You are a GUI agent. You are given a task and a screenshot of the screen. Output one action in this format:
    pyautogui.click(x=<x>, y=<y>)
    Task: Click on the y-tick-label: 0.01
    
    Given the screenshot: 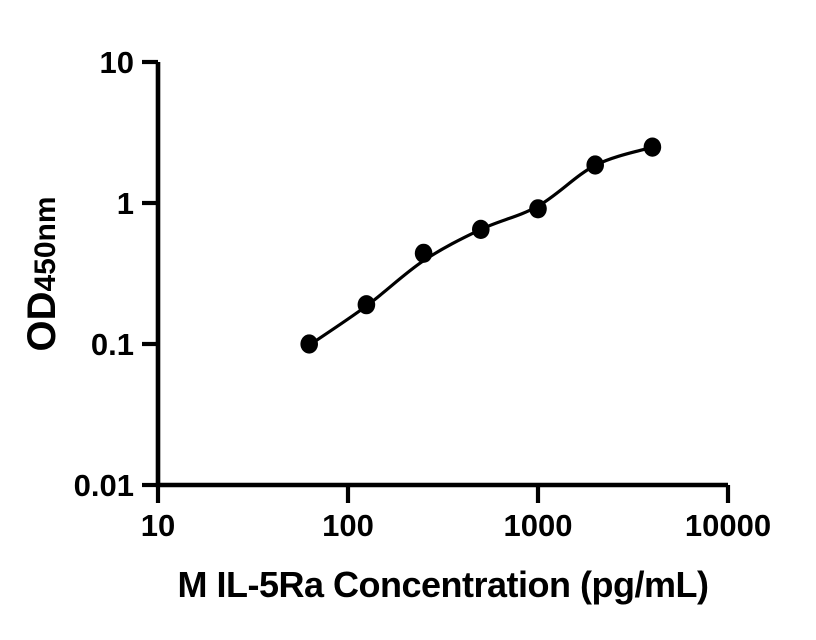 What is the action you would take?
    pyautogui.click(x=104, y=485)
    